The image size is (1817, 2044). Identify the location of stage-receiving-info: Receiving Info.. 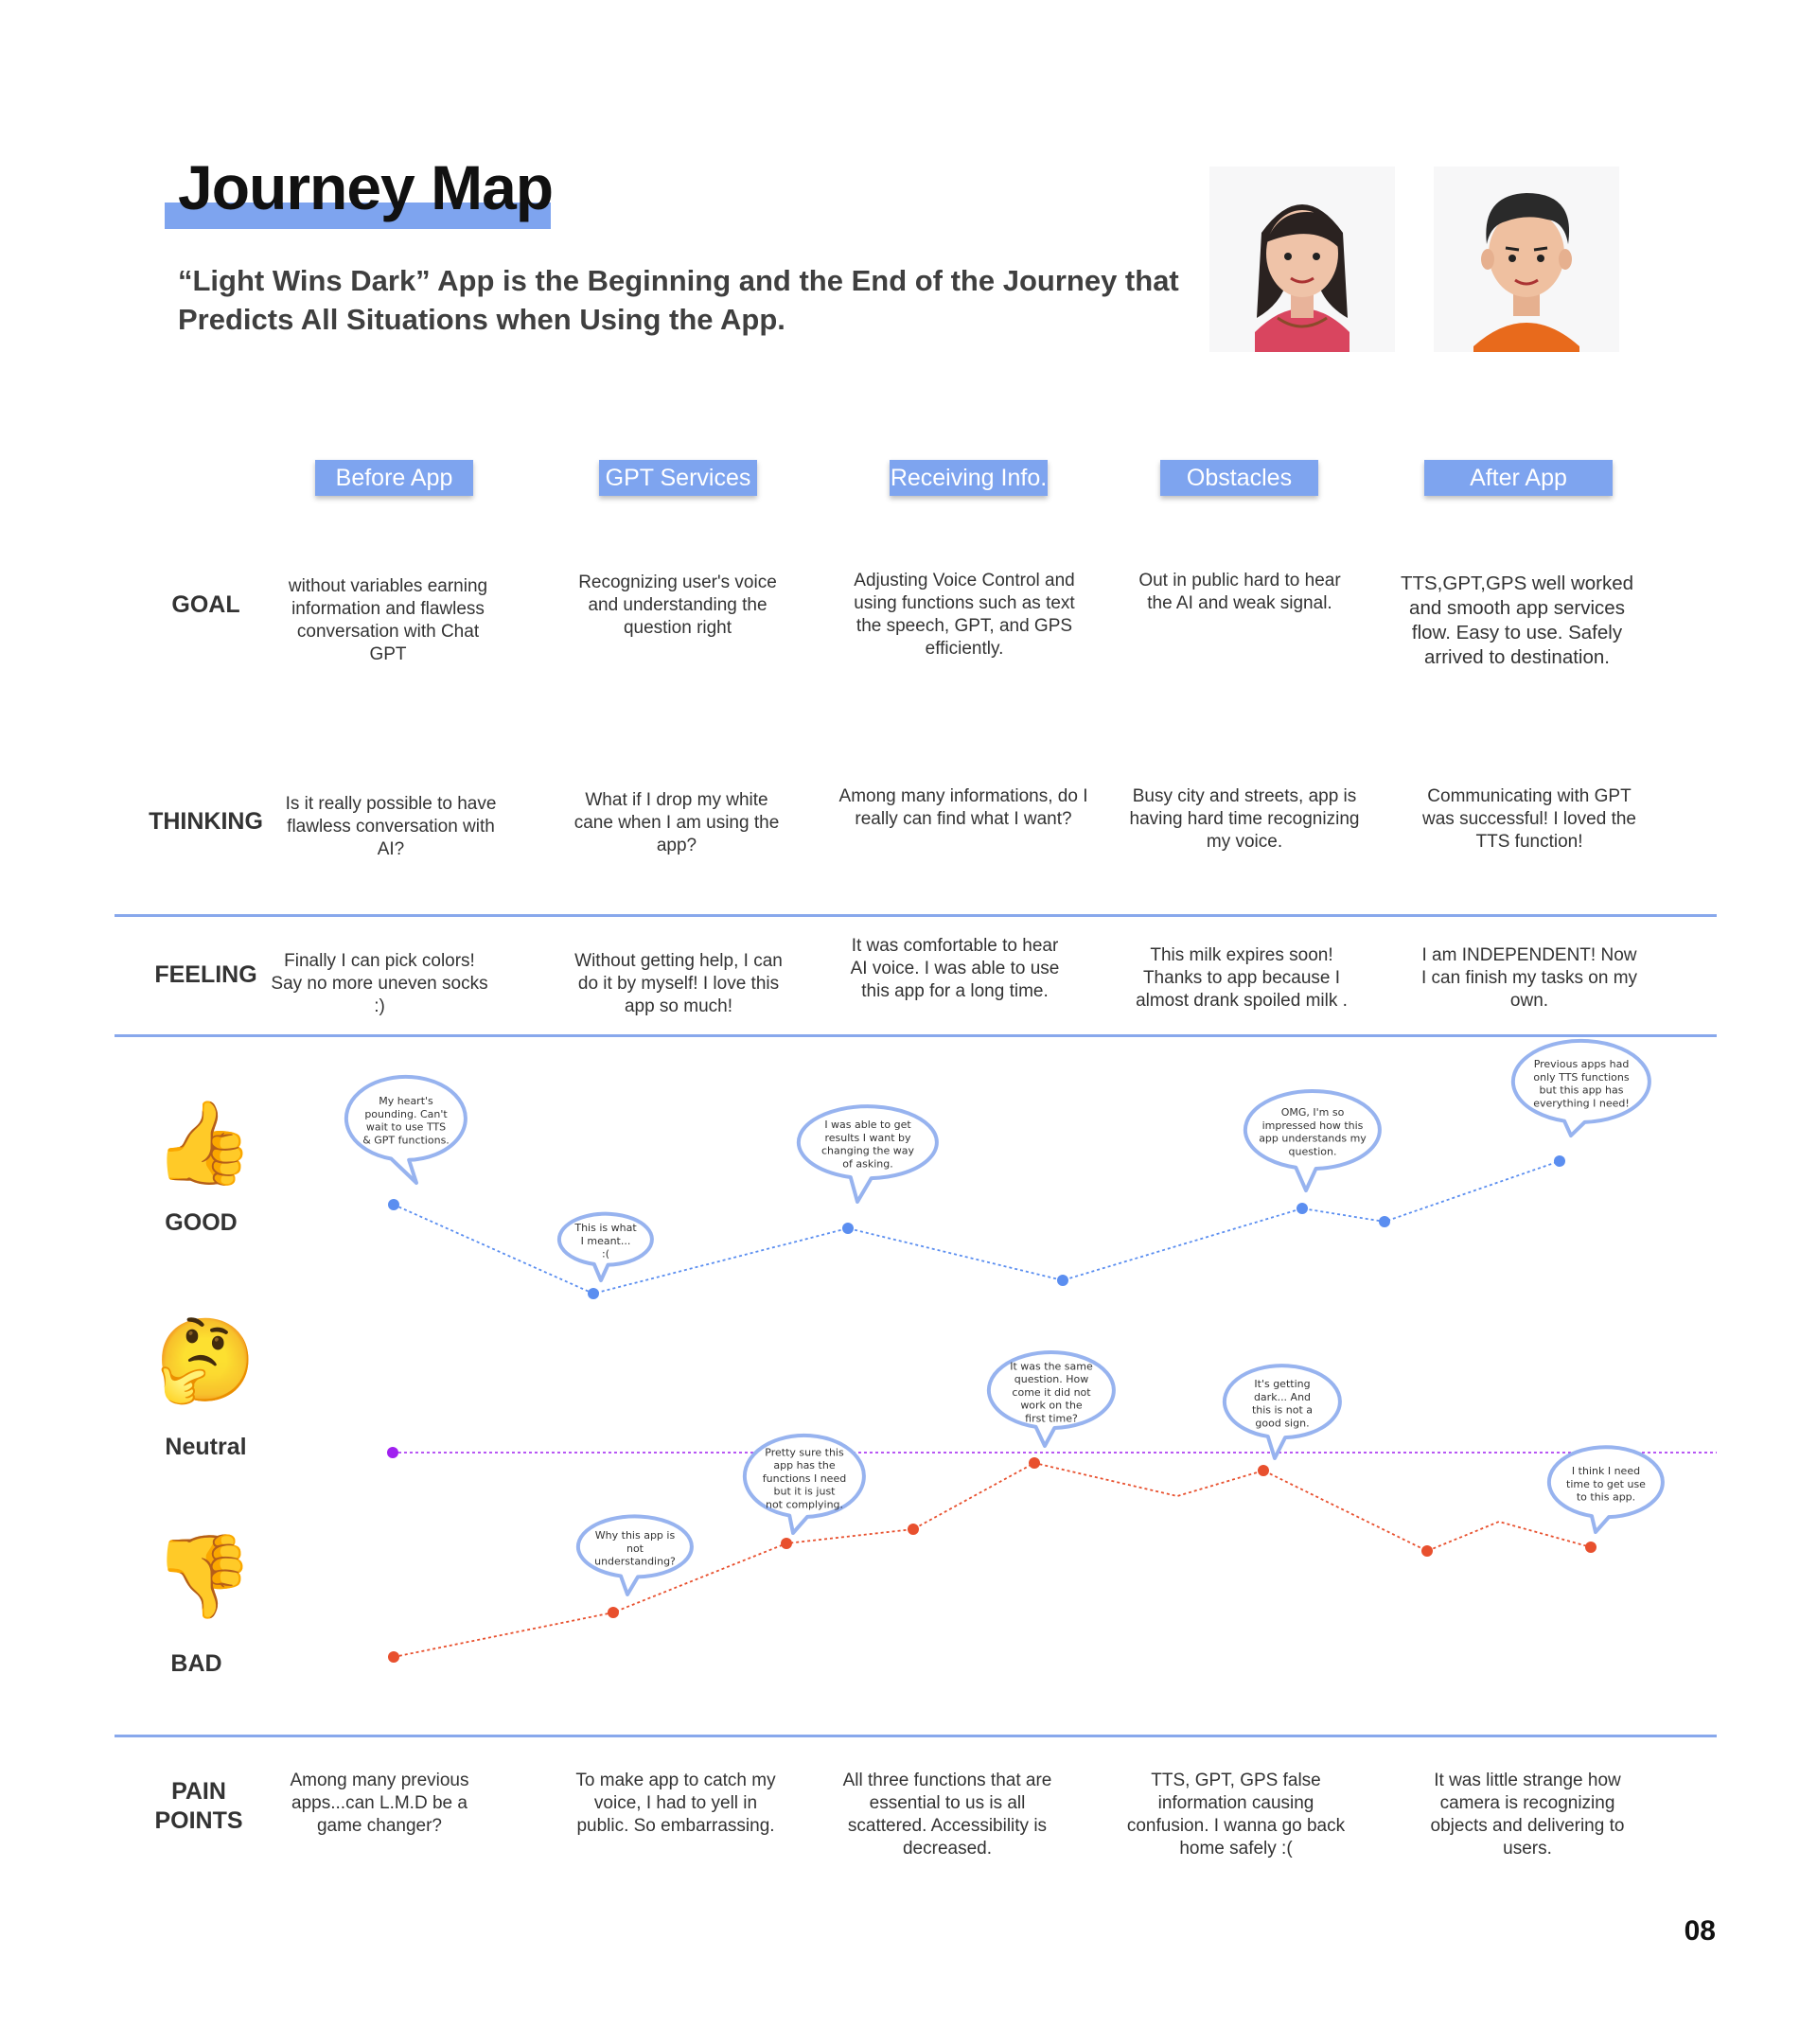
(969, 478).